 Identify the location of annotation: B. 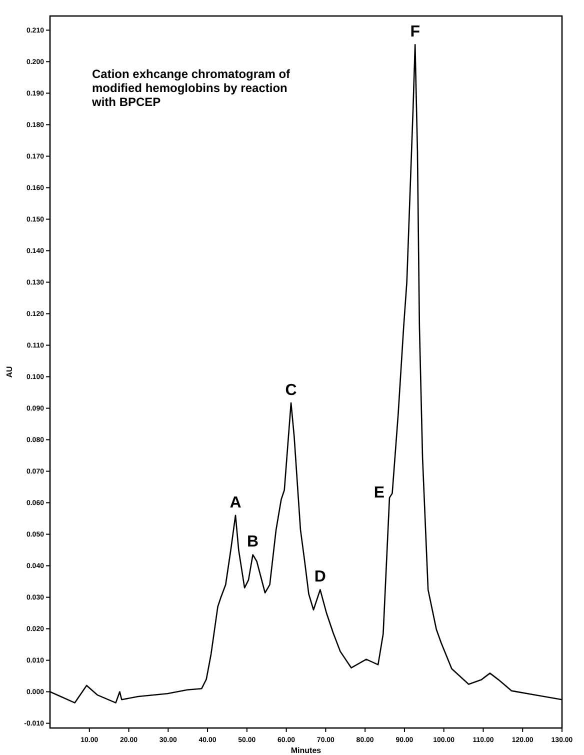
(253, 542).